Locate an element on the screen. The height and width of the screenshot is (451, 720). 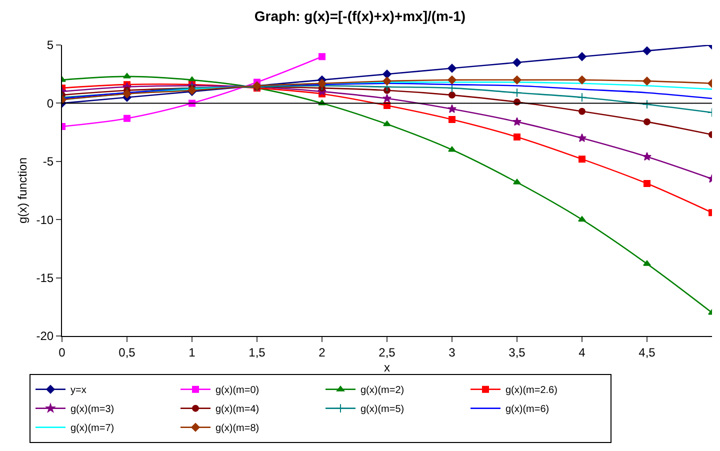
y-tick-label: 0 is located at coordinates (50, 103).